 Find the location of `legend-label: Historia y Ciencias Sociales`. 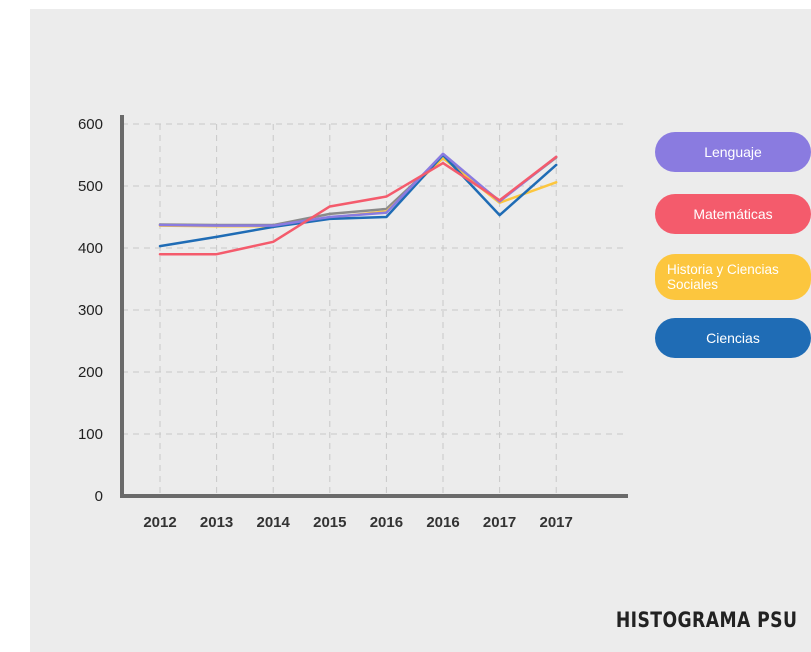

legend-label: Historia y Ciencias Sociales is located at coordinates (723, 277).